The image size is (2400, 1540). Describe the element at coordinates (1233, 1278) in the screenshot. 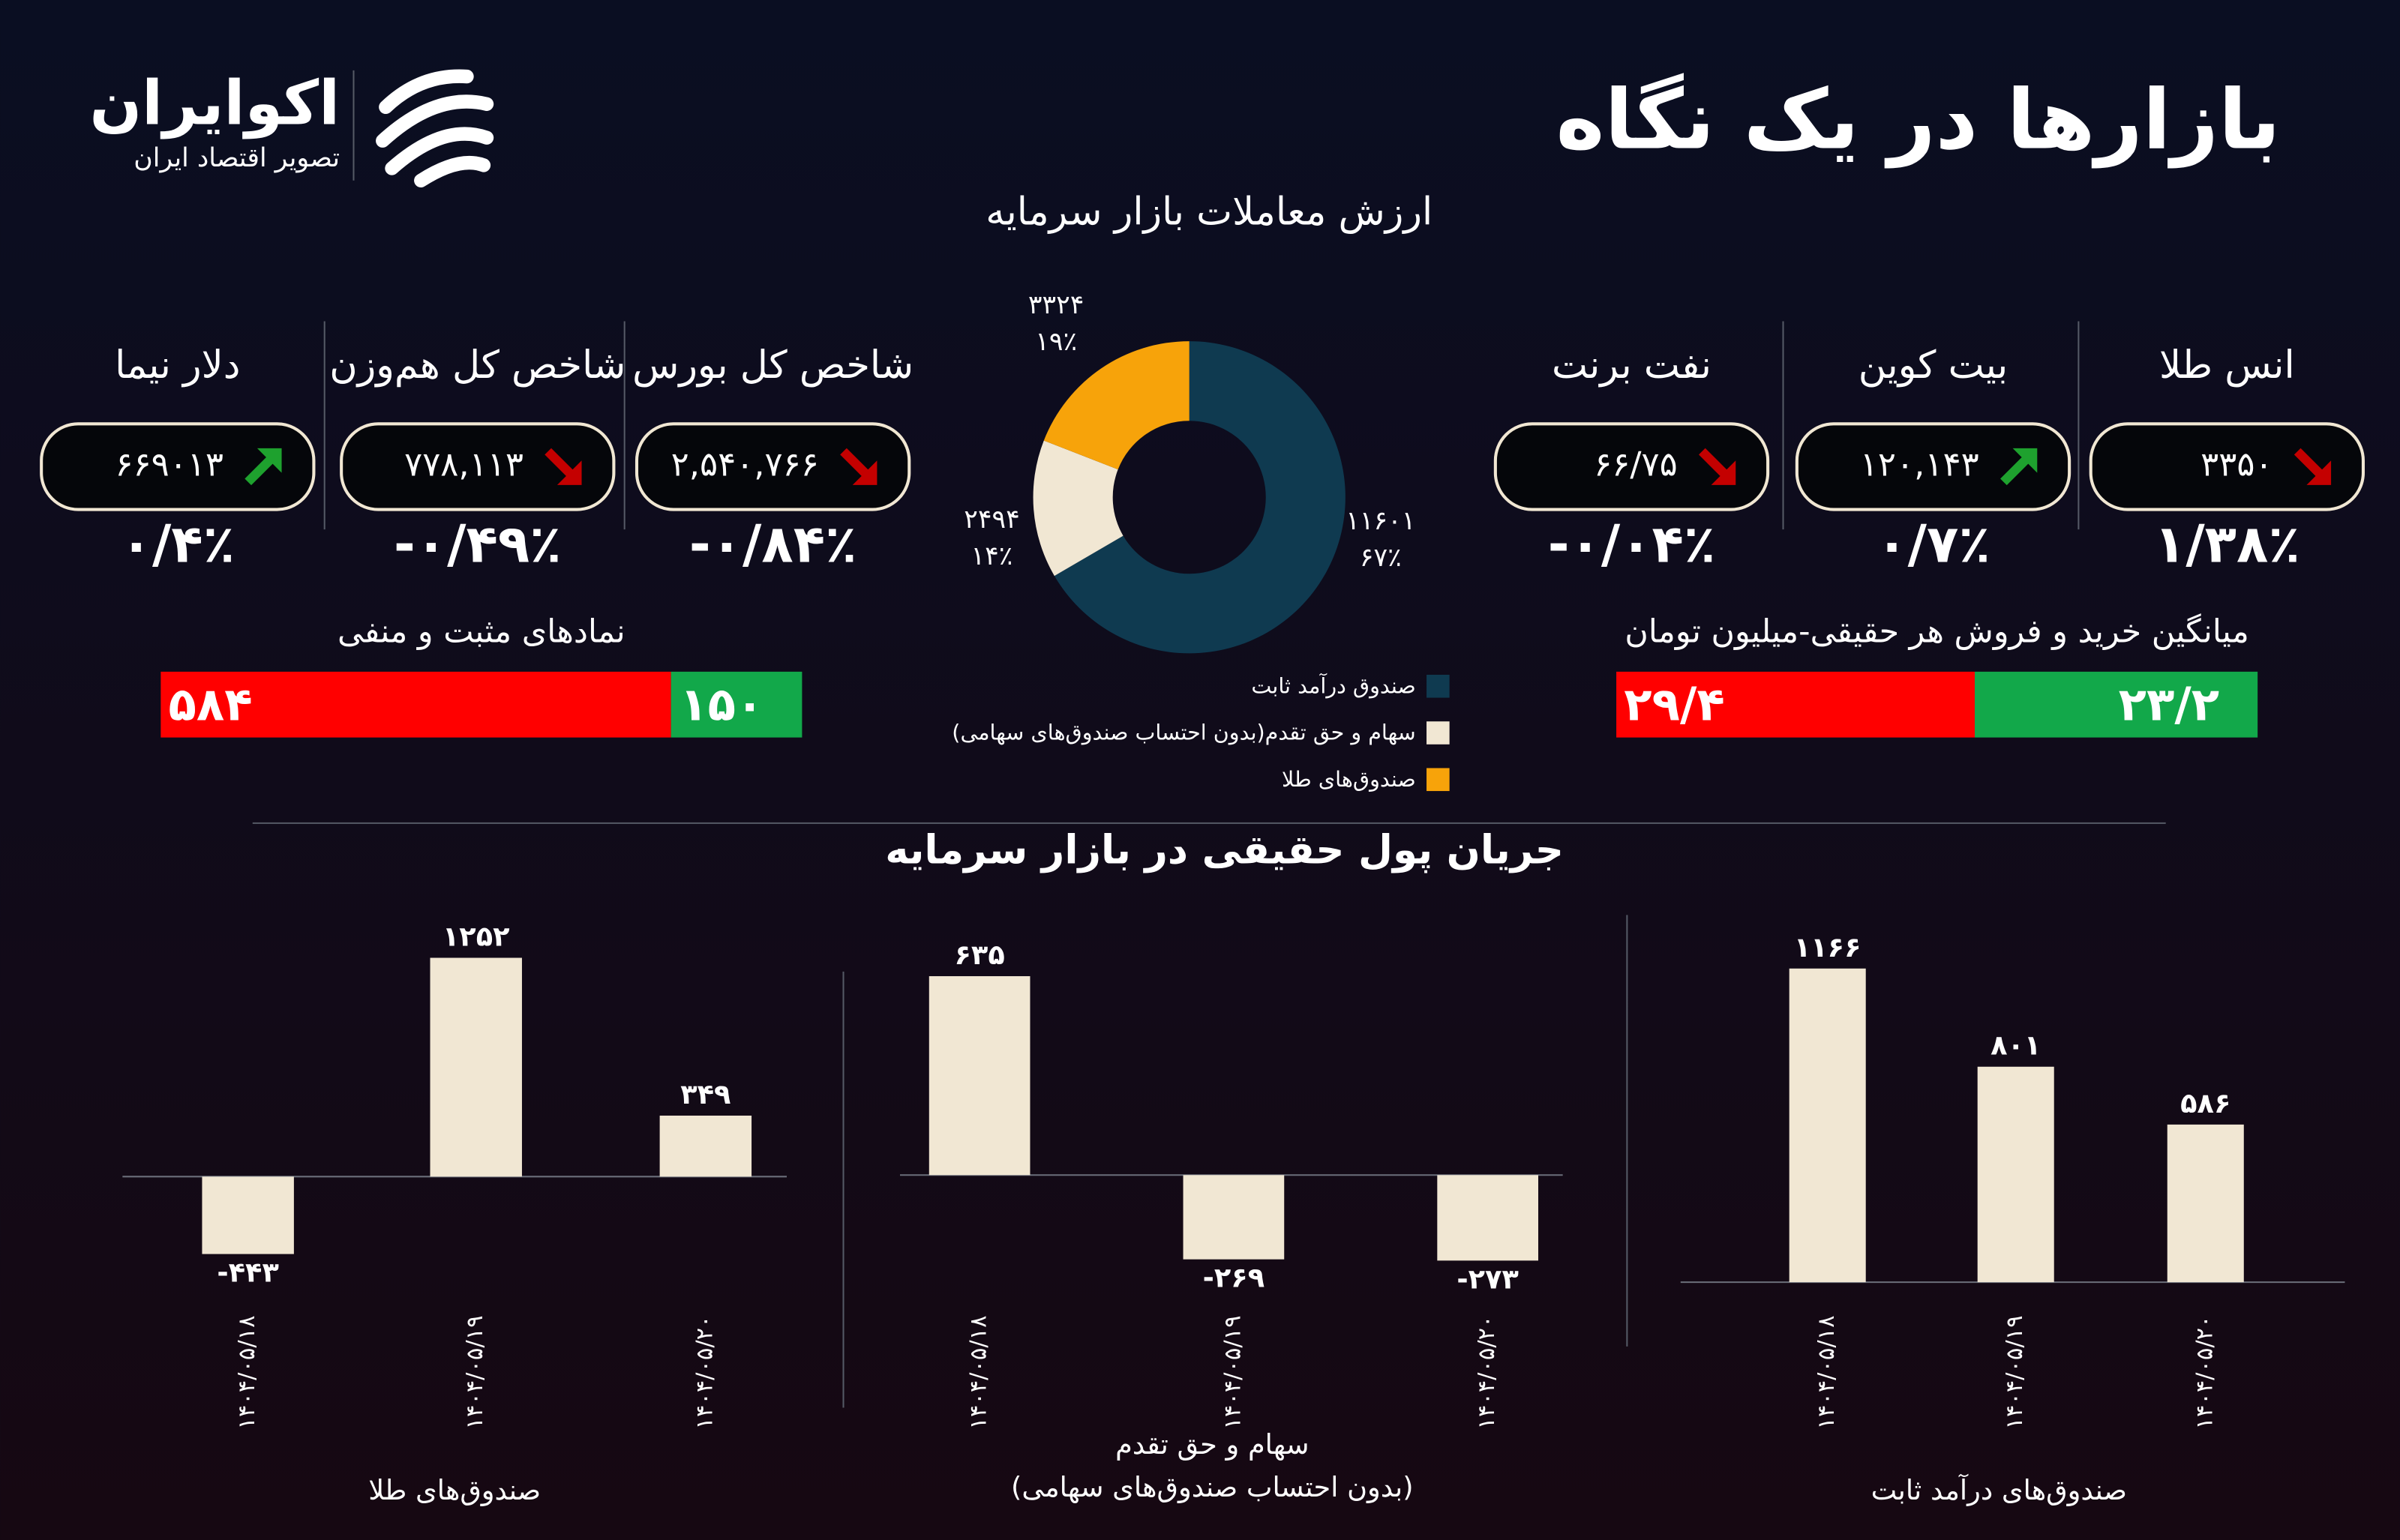

I see `value-label: -۲۶۹` at that location.